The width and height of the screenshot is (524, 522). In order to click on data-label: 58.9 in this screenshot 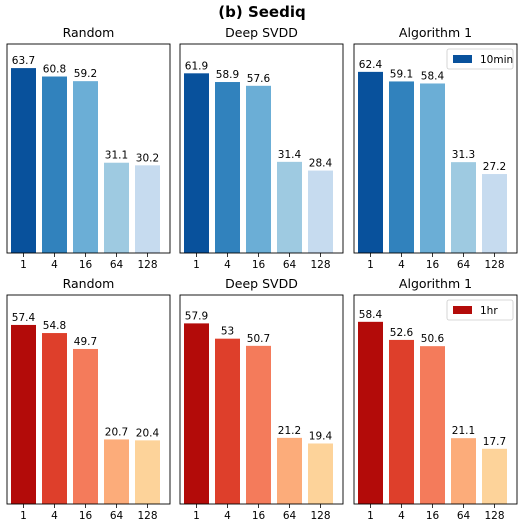, I will do `click(227, 75)`.